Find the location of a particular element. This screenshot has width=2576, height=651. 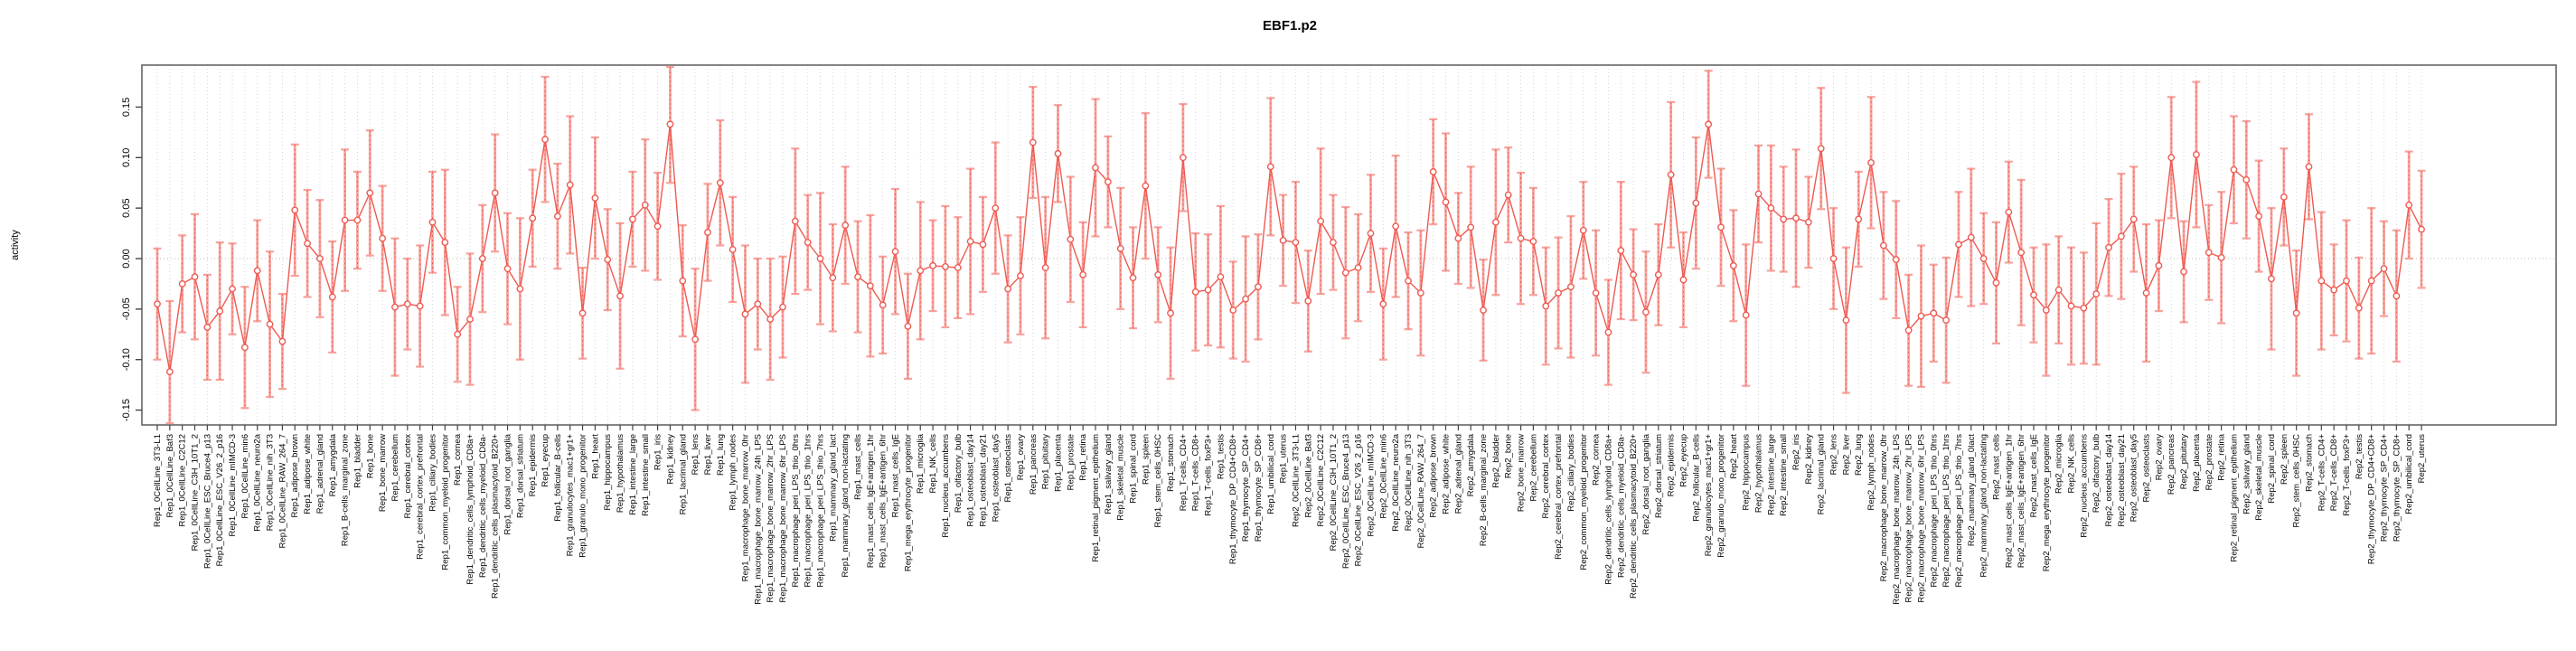

x-tick-label: Rep2_macrophage_peri_LPS_thio_1hrs is located at coordinates (1946, 511).